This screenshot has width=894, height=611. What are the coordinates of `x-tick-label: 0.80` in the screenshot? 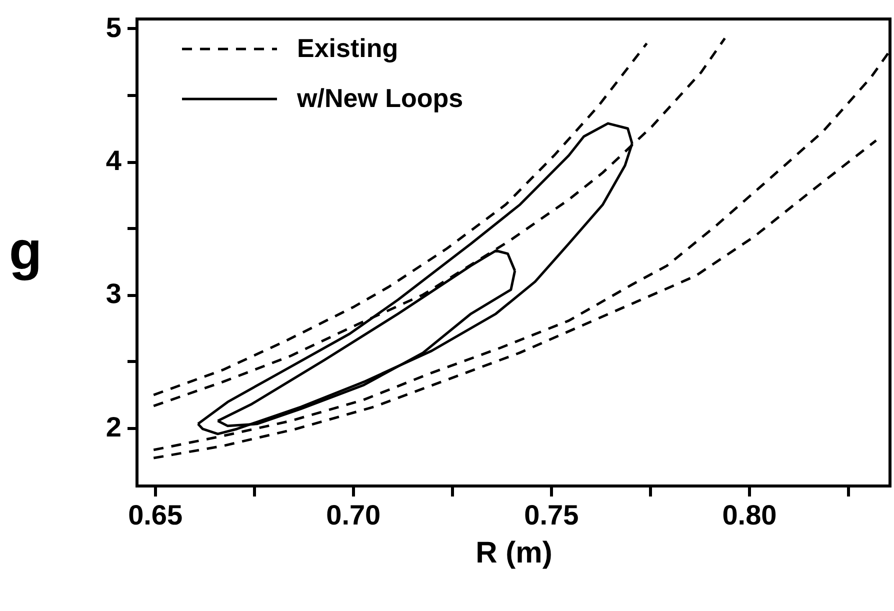 It's located at (749, 515).